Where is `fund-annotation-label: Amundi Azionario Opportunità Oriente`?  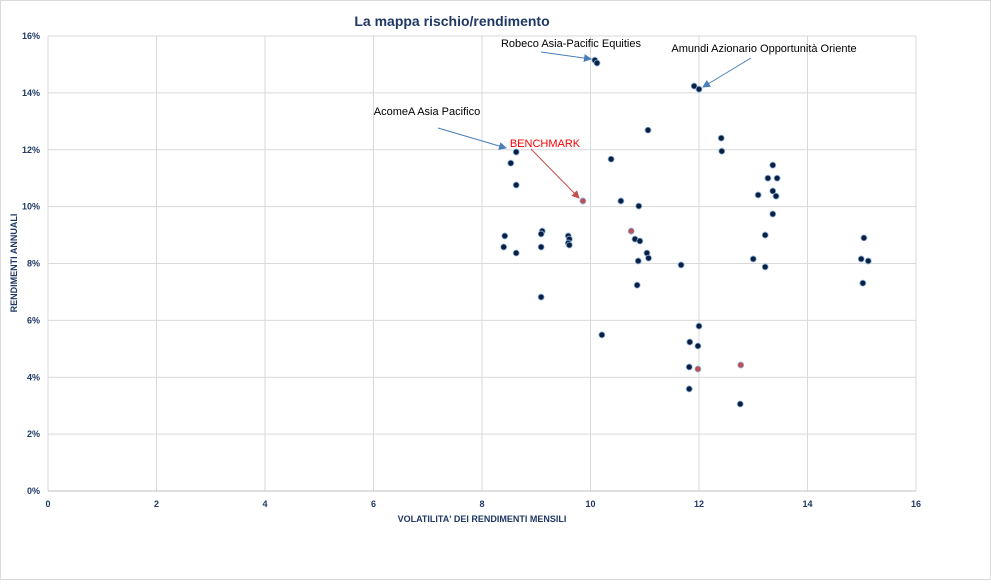 fund-annotation-label: Amundi Azionario Opportunità Oriente is located at coordinates (763, 49).